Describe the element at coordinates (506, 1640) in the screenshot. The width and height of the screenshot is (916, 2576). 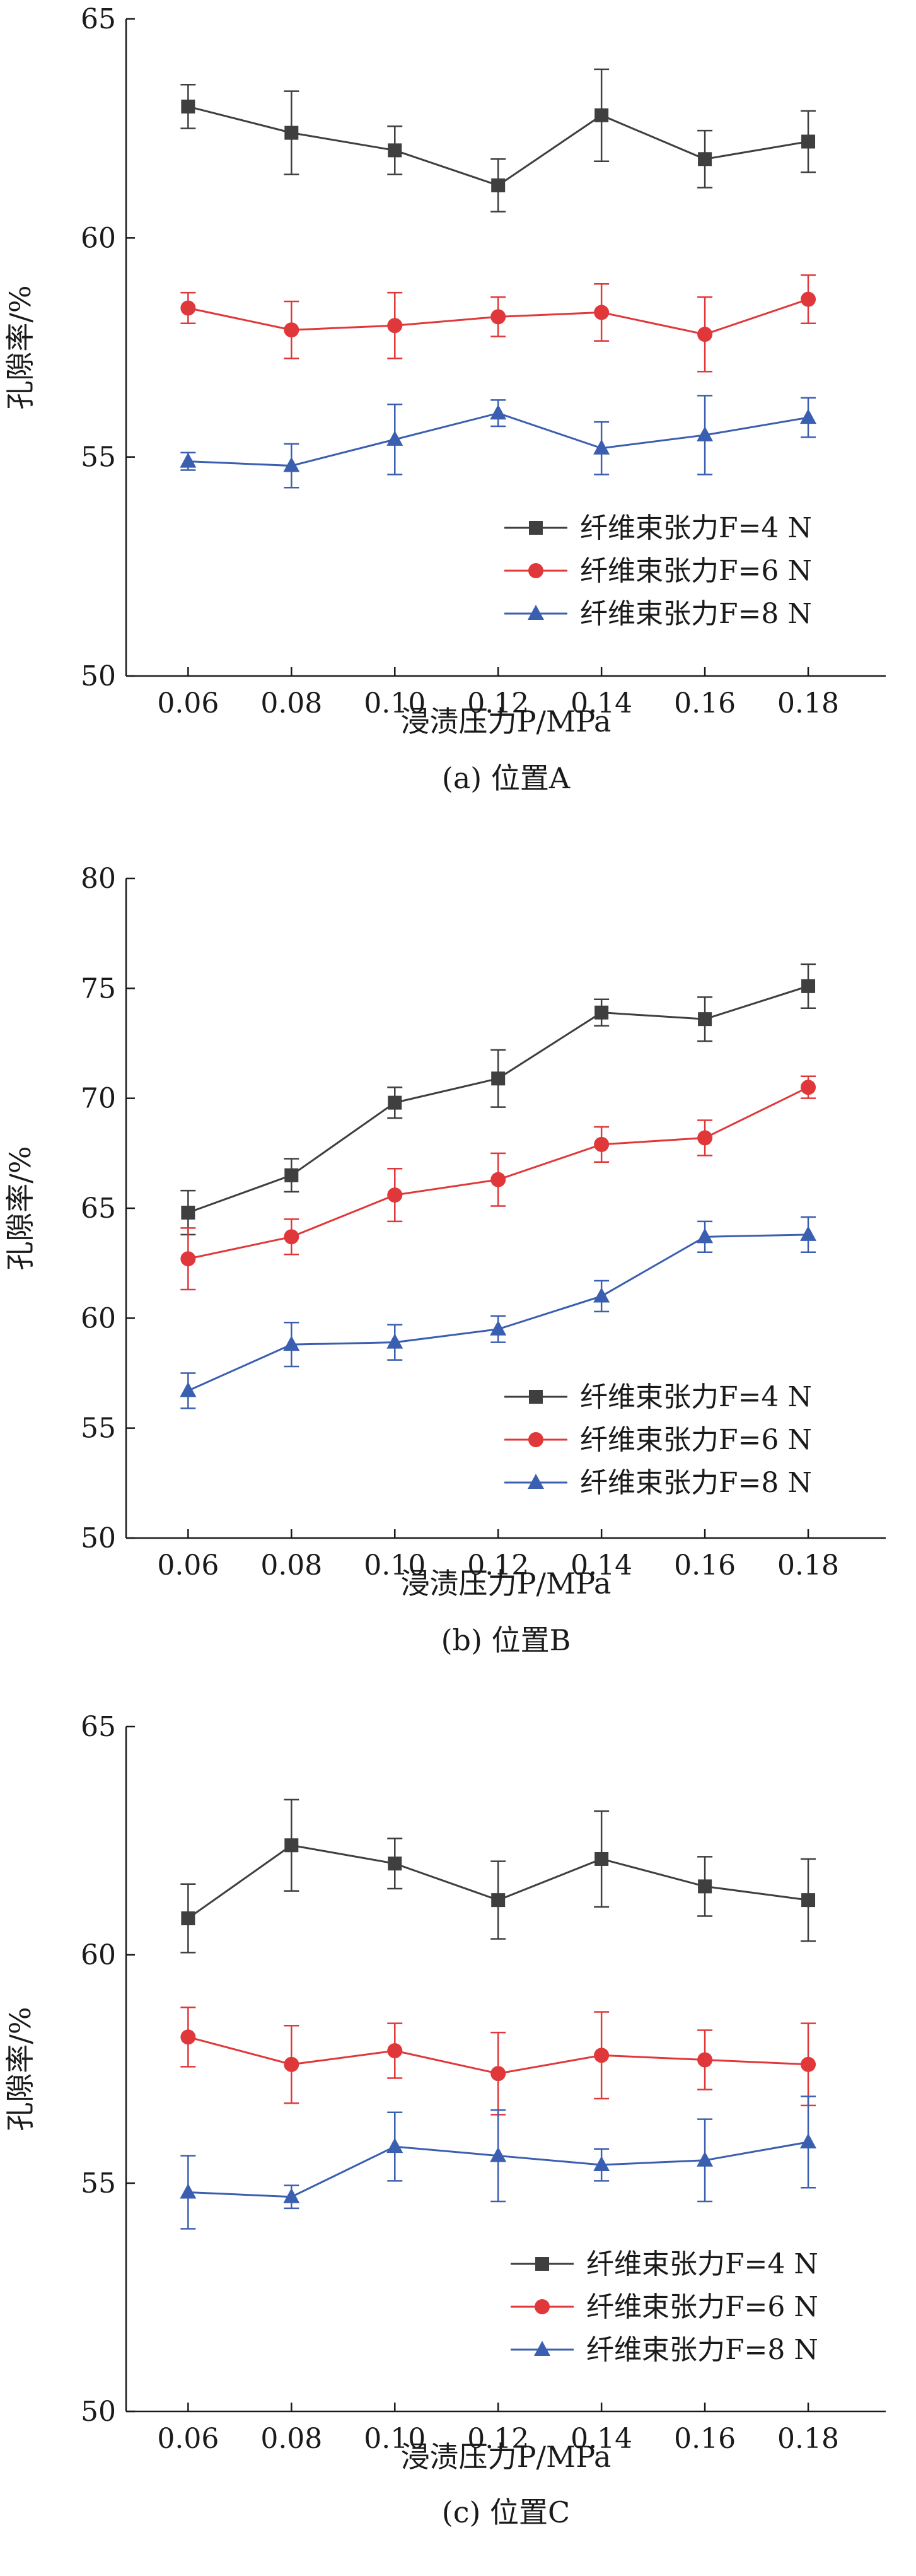
I see `chart-caption: (b) 位置B` at that location.